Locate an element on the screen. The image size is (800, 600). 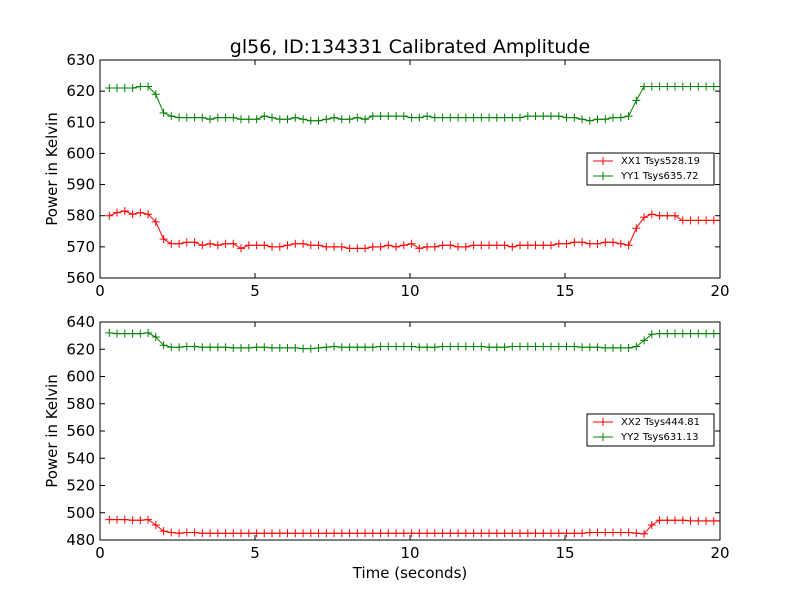
y-tick-label: 620 is located at coordinates (80, 349).